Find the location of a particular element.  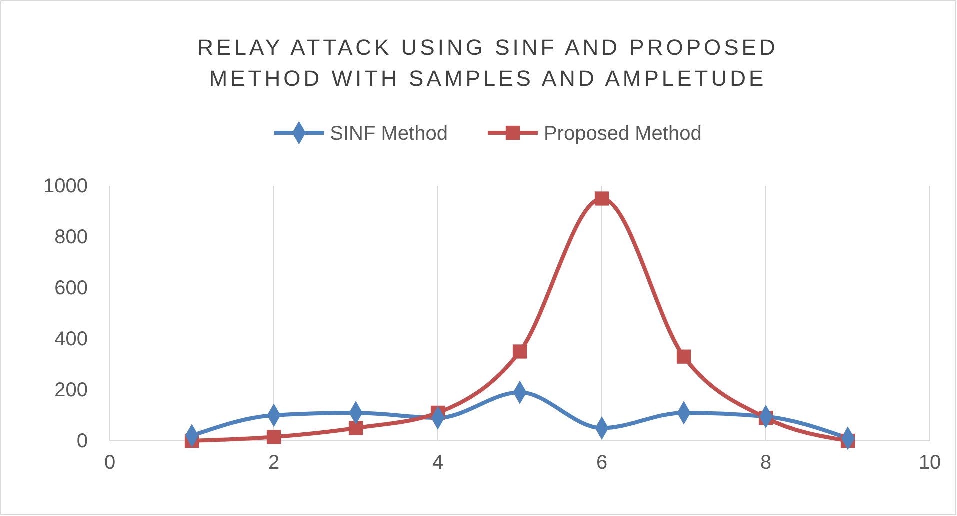

y-tick-label: 400 is located at coordinates (71, 339).